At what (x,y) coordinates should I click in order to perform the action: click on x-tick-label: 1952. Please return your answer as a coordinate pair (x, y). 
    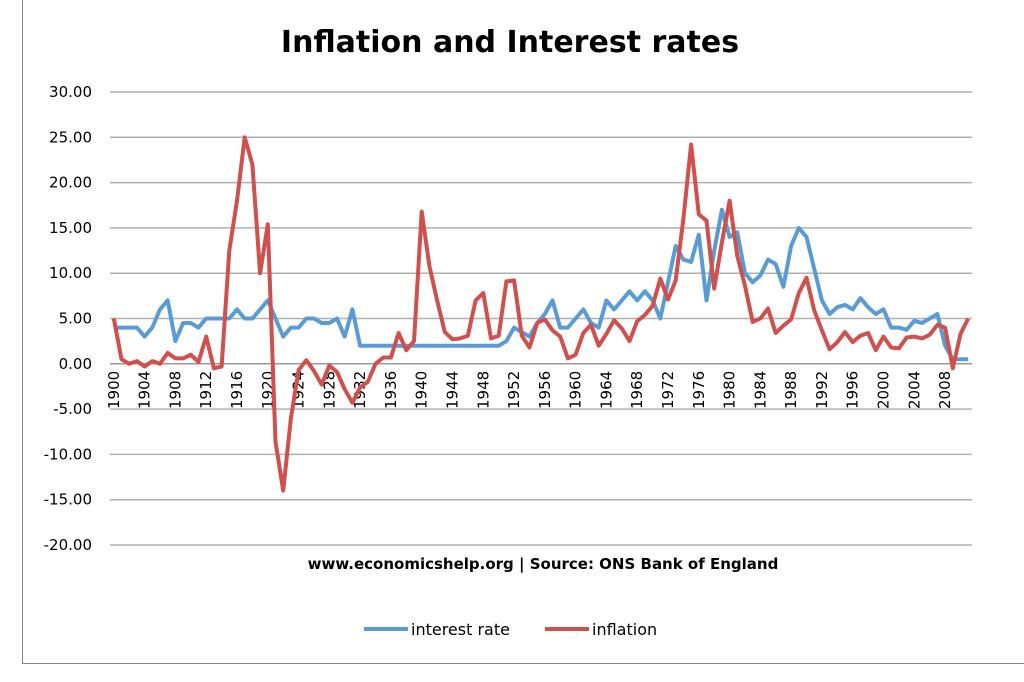
    Looking at the image, I should click on (514, 390).